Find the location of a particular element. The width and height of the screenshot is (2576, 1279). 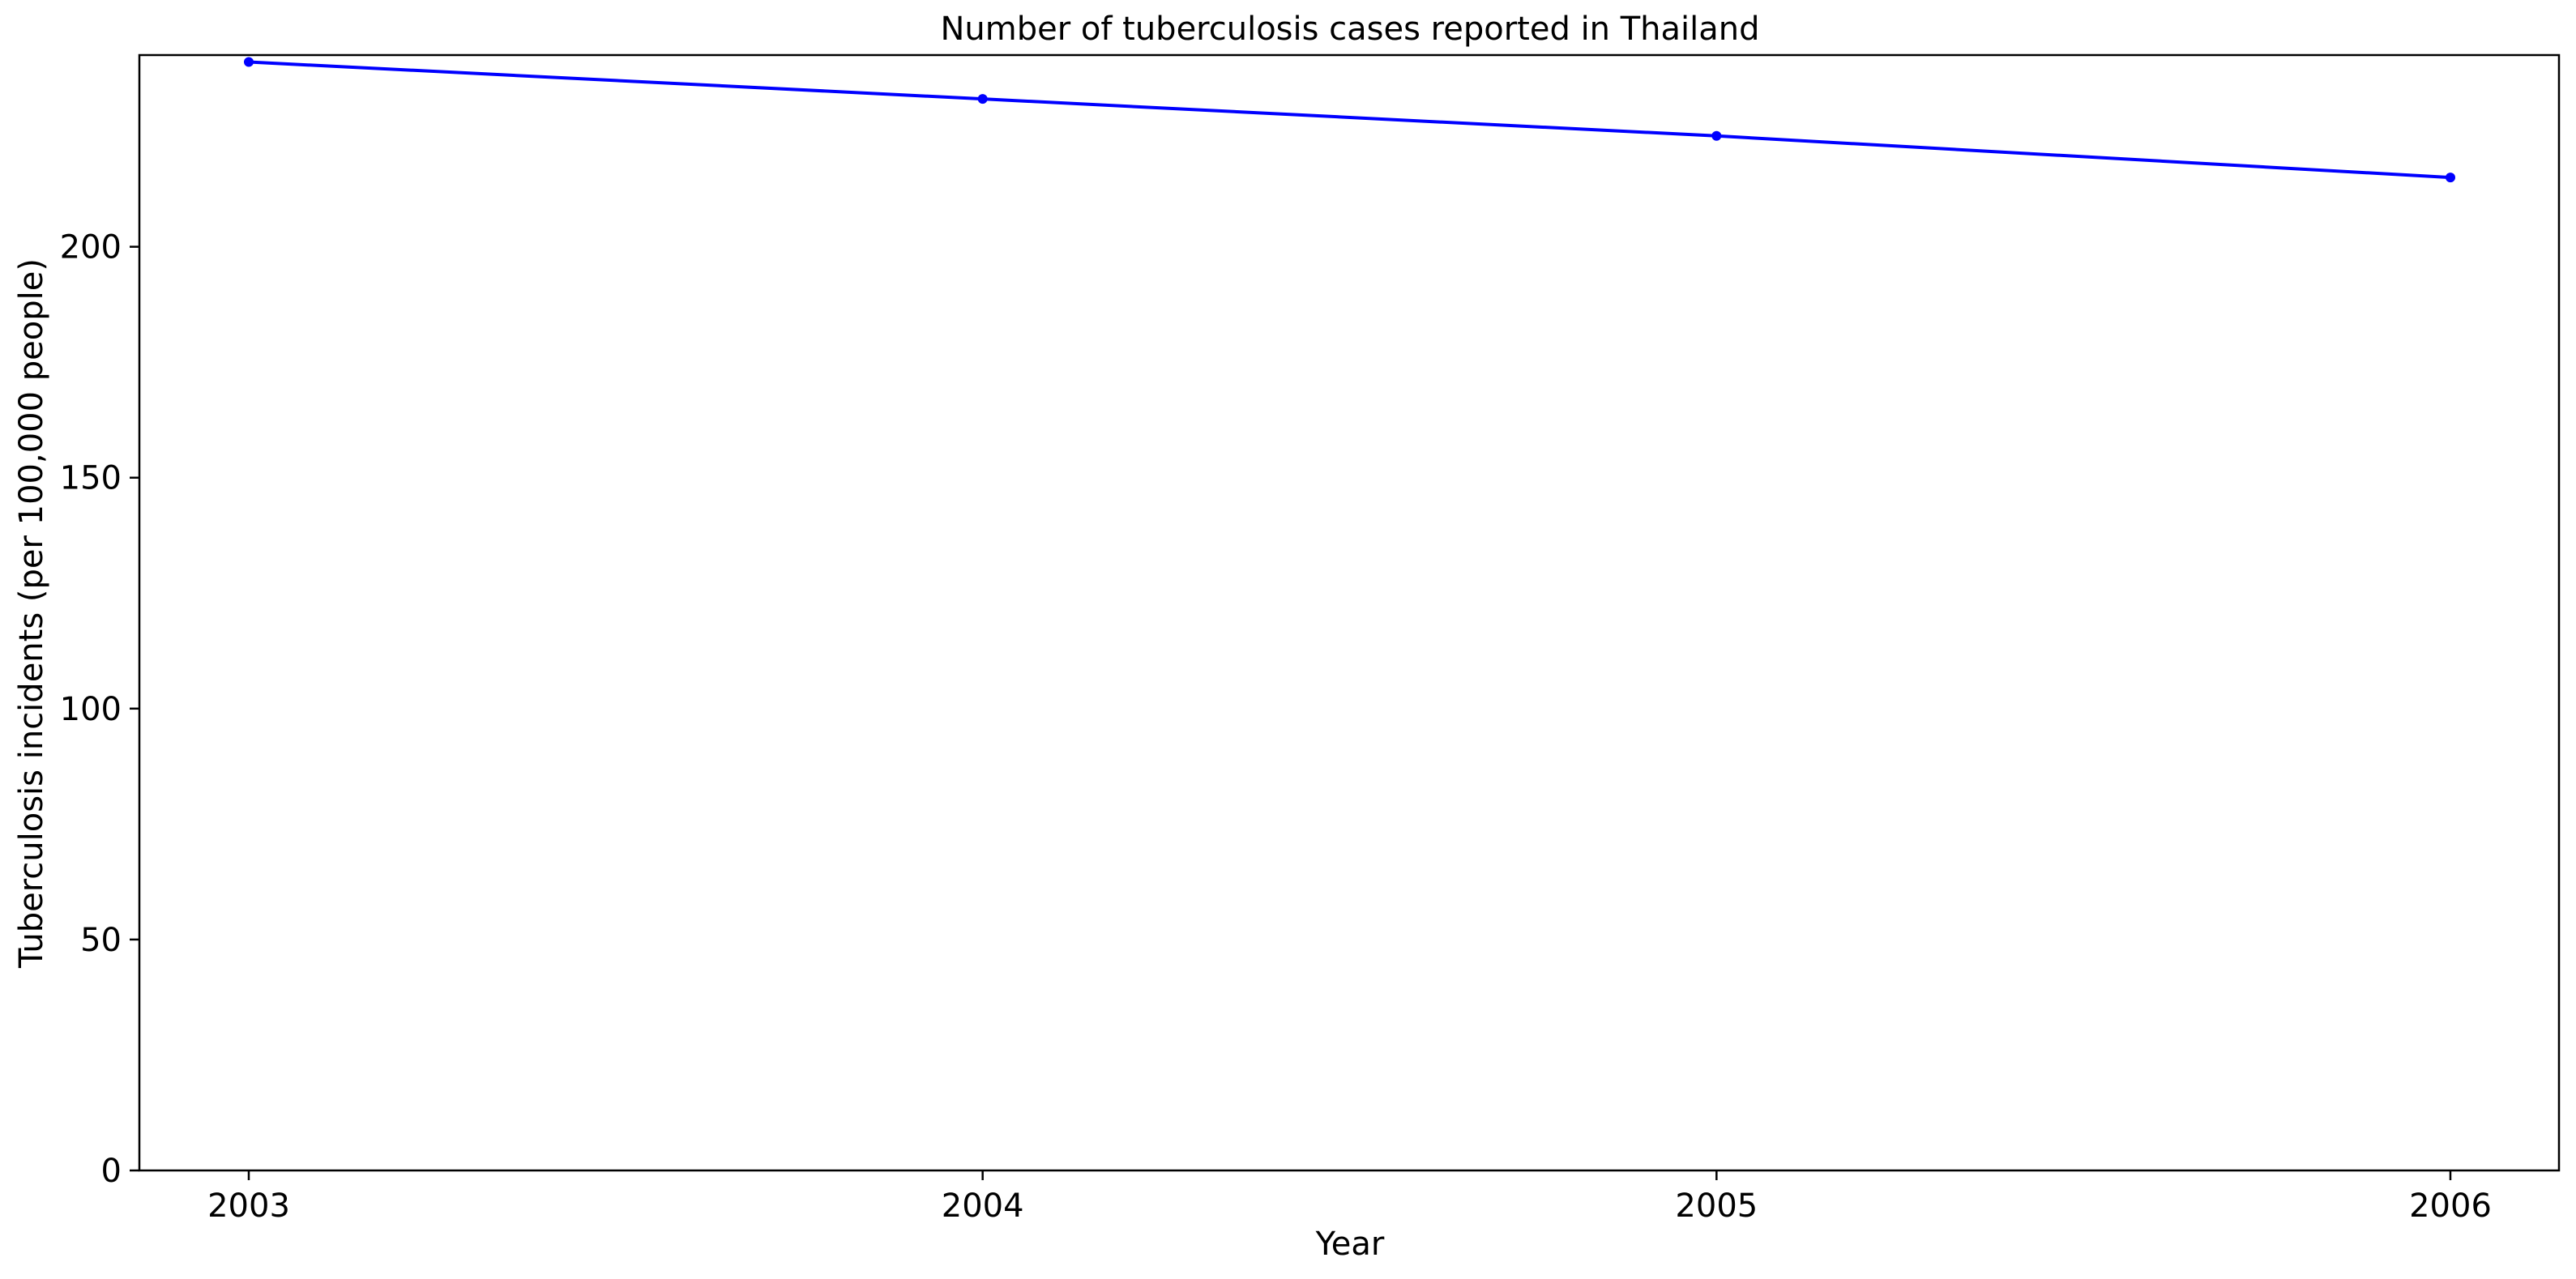

y-tick-label: 50 is located at coordinates (101, 940).